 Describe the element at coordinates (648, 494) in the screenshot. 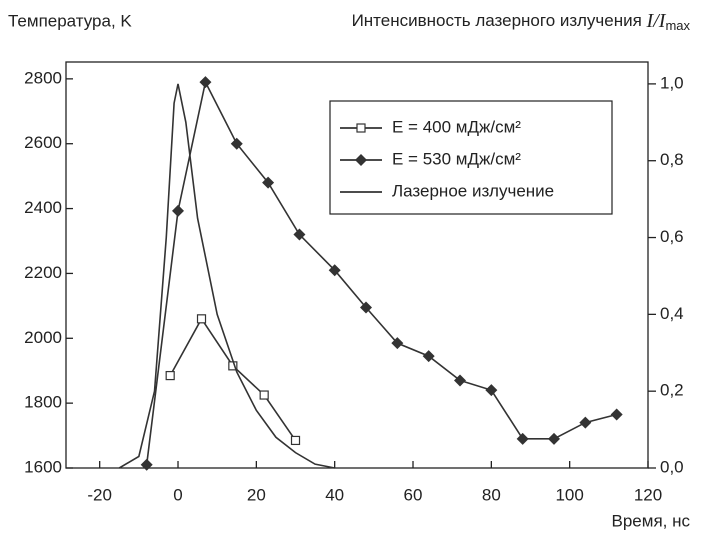

I see `x-tick-label: 120` at that location.